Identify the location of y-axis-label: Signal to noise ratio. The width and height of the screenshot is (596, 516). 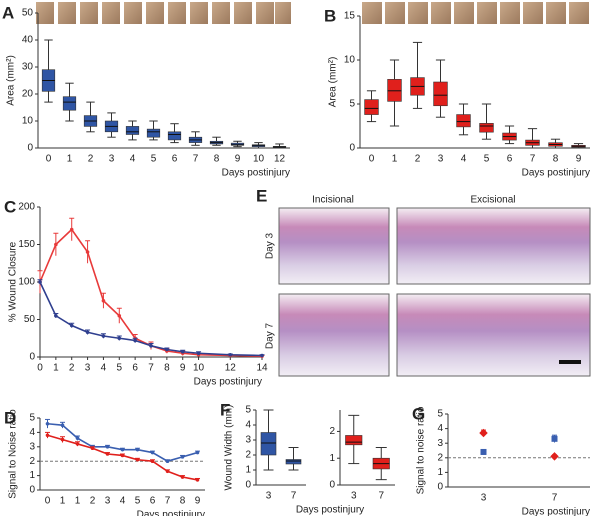
(421, 450).